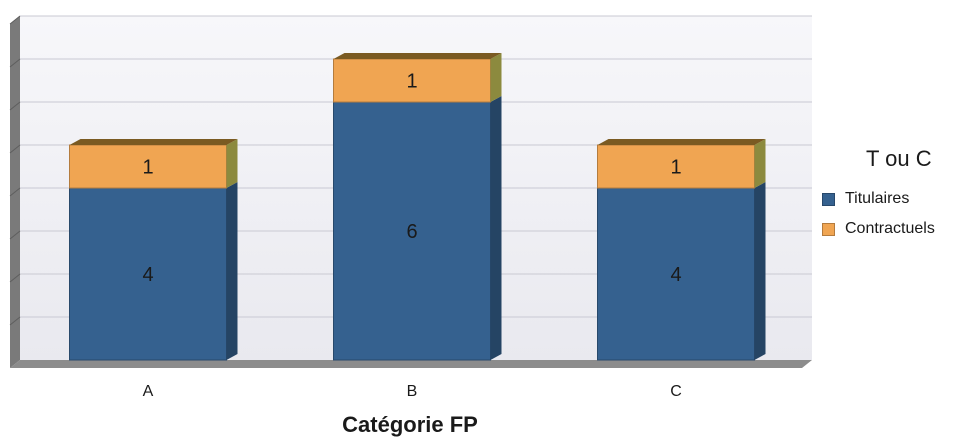  What do you see at coordinates (148, 391) in the screenshot?
I see `x-tick-label-A: A` at bounding box center [148, 391].